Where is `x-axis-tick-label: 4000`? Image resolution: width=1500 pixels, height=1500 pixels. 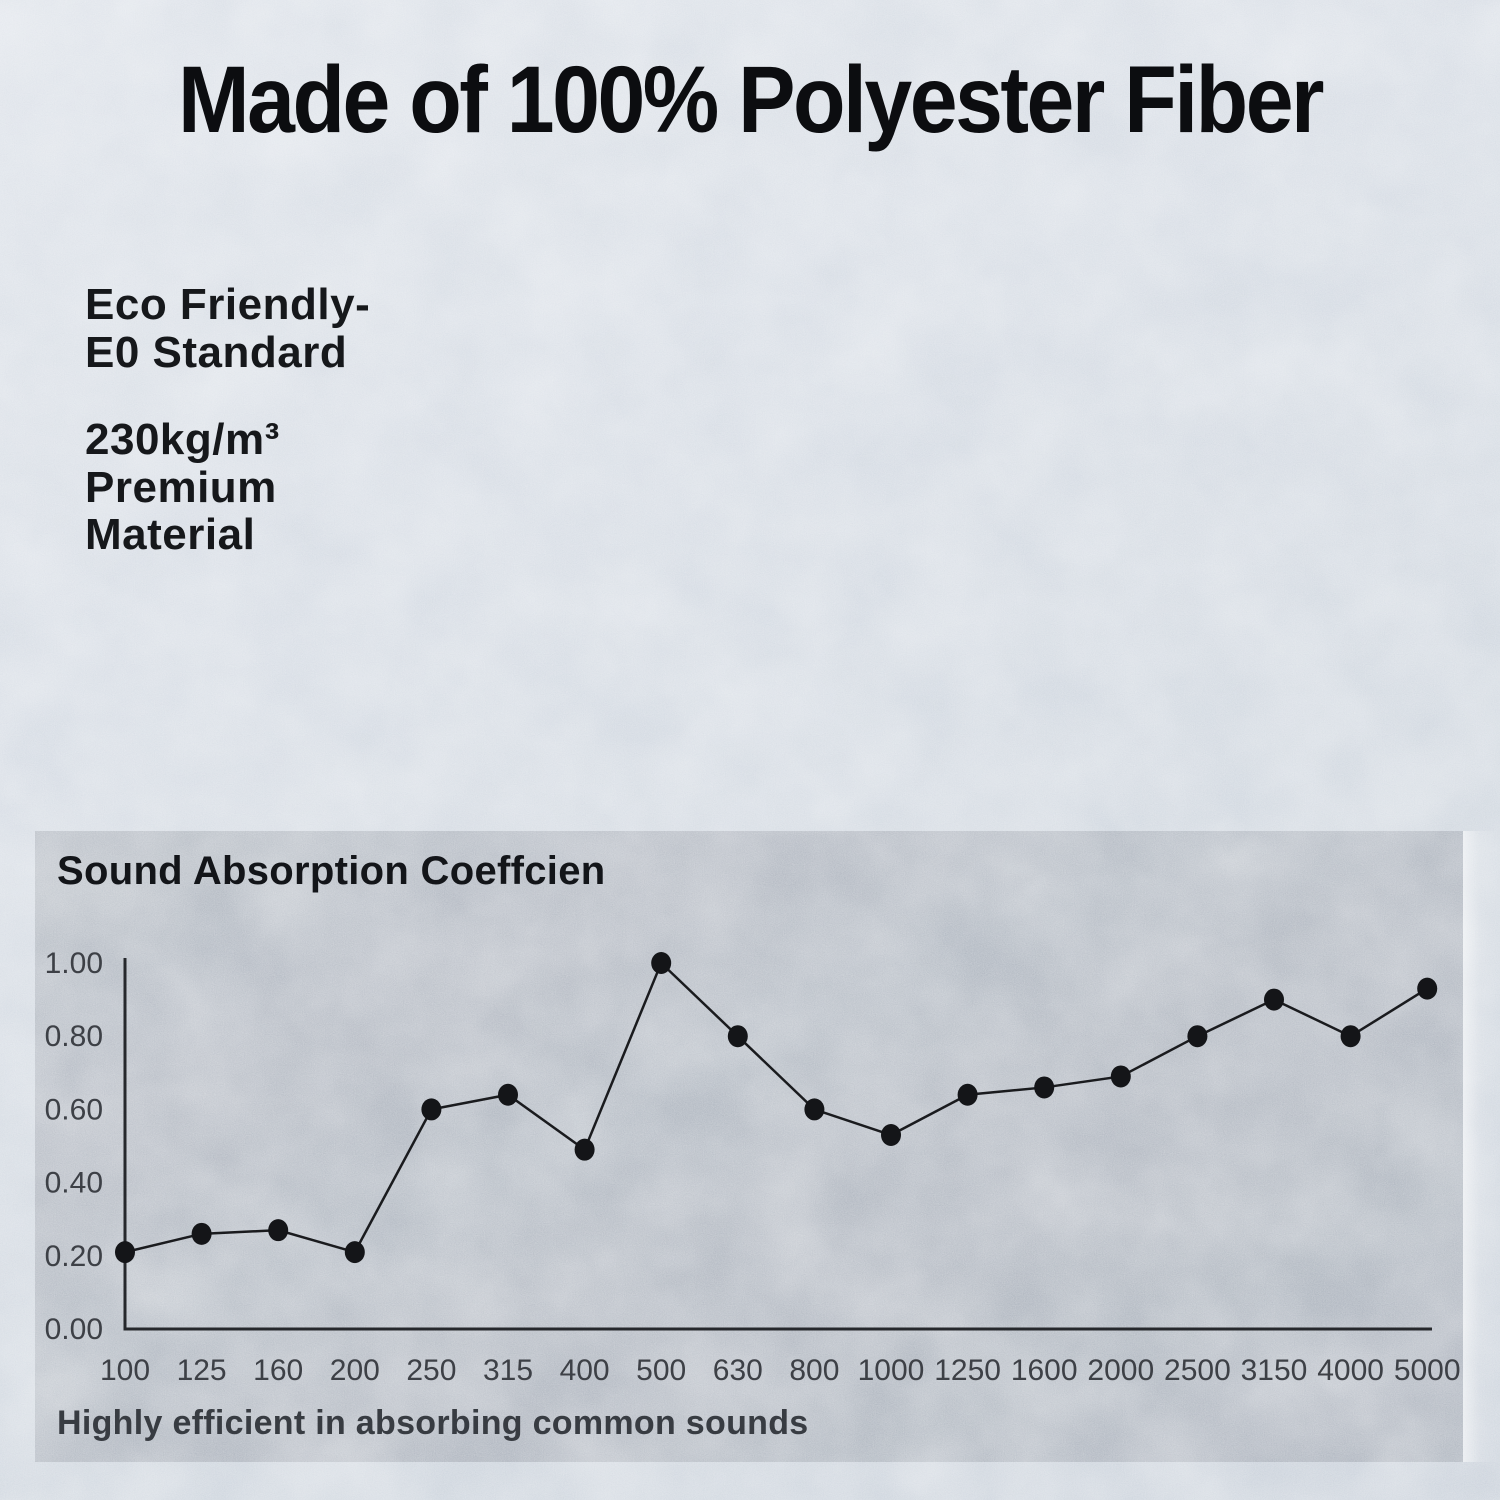 x-axis-tick-label: 4000 is located at coordinates (1350, 1370).